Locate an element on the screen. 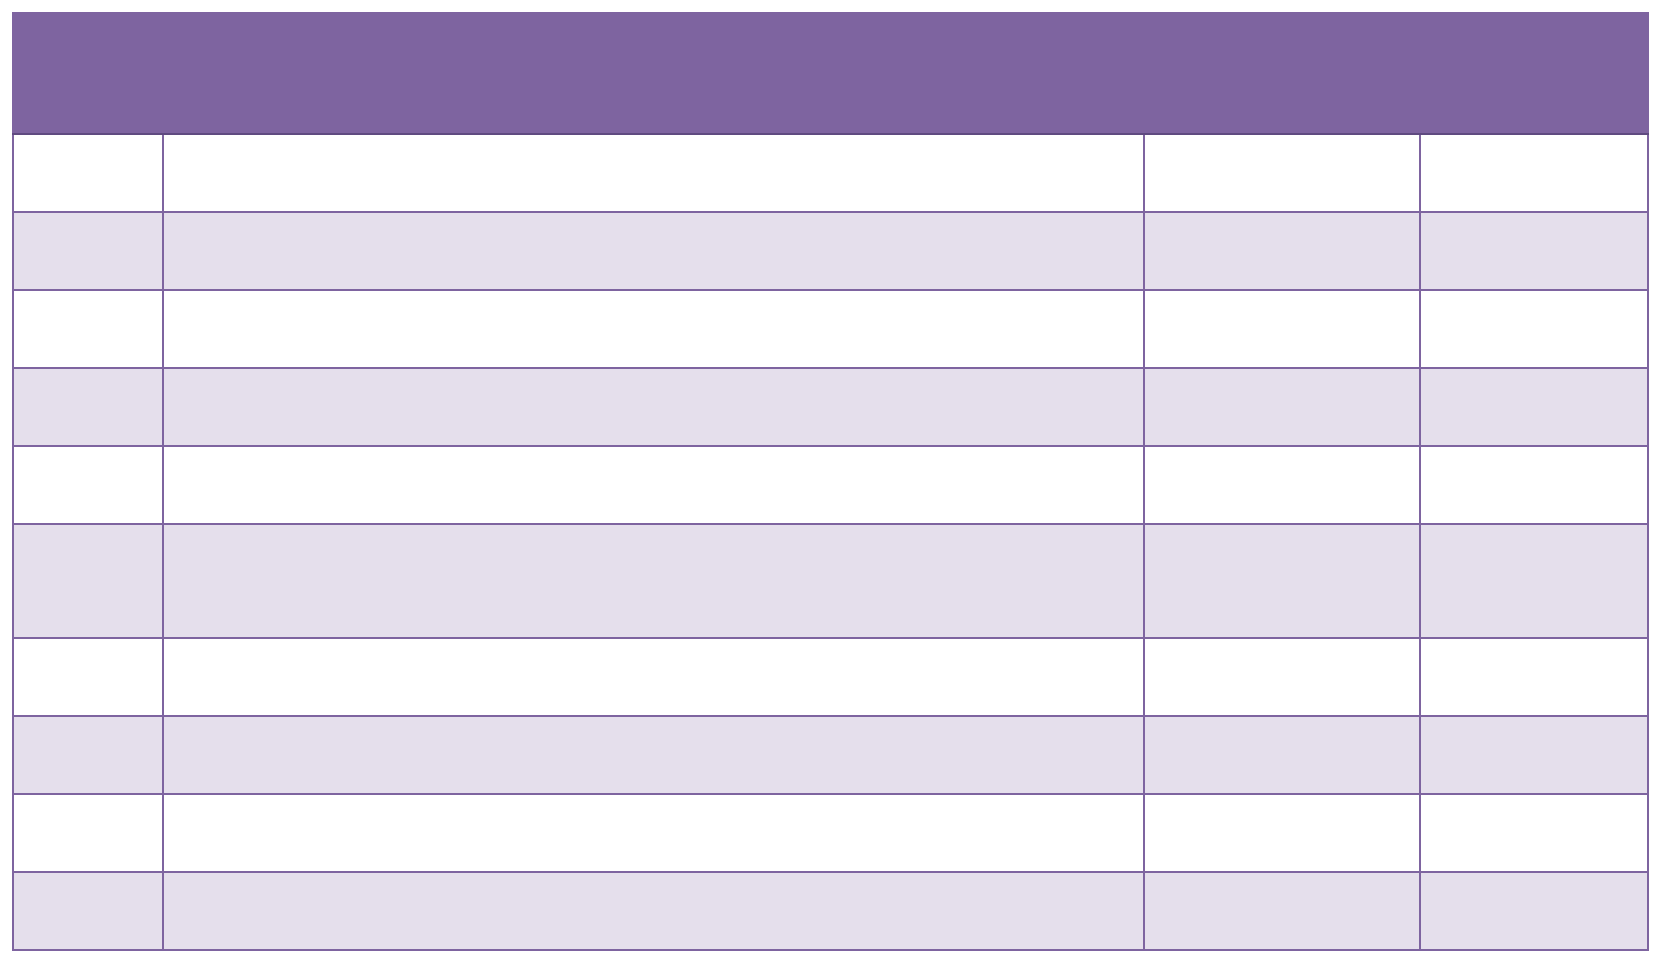 This screenshot has height=961, width=1660. table-header is located at coordinates (830, 73).